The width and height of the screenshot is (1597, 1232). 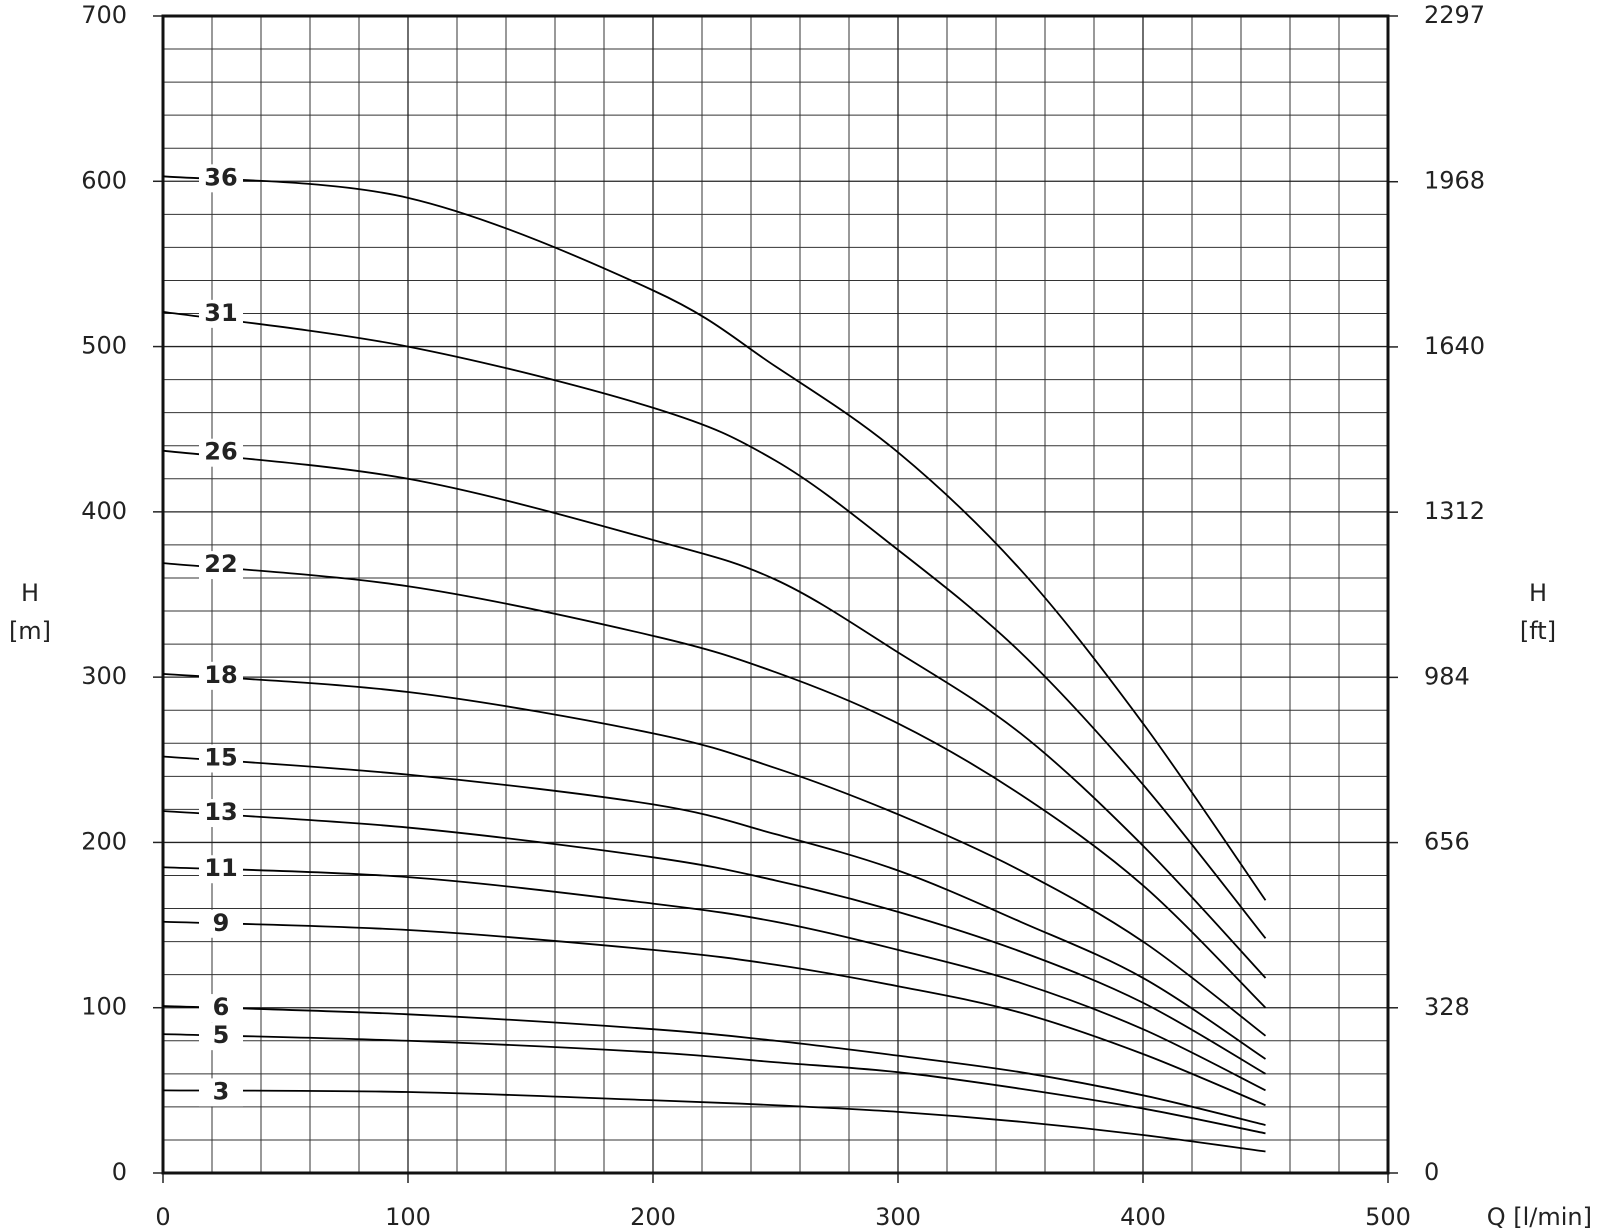 I want to click on curve-label: 26, so click(x=220, y=452).